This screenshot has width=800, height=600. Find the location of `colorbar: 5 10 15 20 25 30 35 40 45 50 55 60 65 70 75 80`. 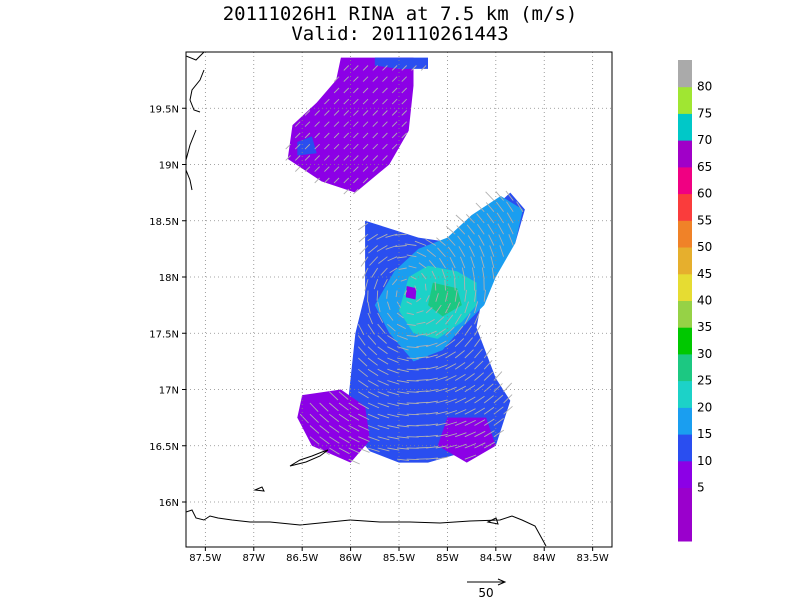

colorbar: 5 10 15 20 25 30 35 40 45 50 55 60 65 70 75 80 is located at coordinates (695, 301).